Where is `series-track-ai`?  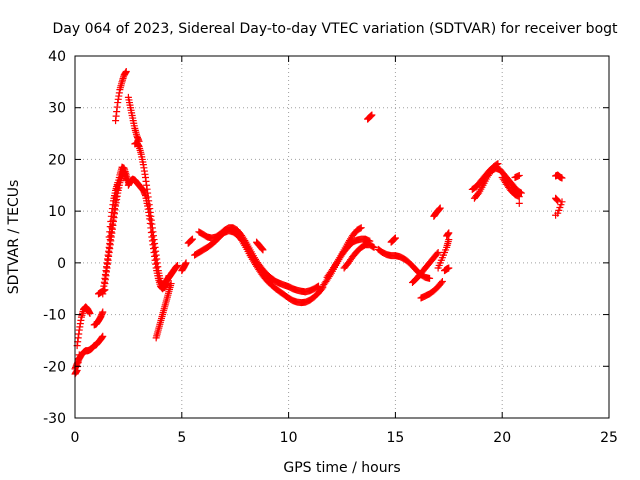 series-track-ai is located at coordinates (517, 176).